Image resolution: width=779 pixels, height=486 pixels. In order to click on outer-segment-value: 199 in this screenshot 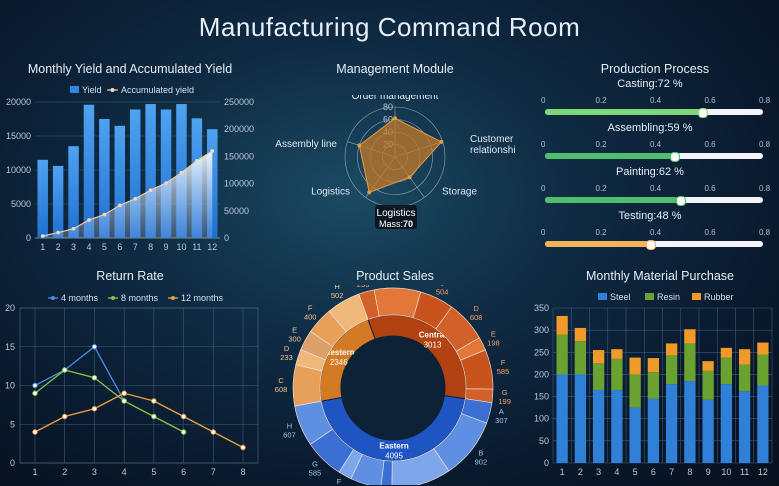, I will do `click(504, 401)`.